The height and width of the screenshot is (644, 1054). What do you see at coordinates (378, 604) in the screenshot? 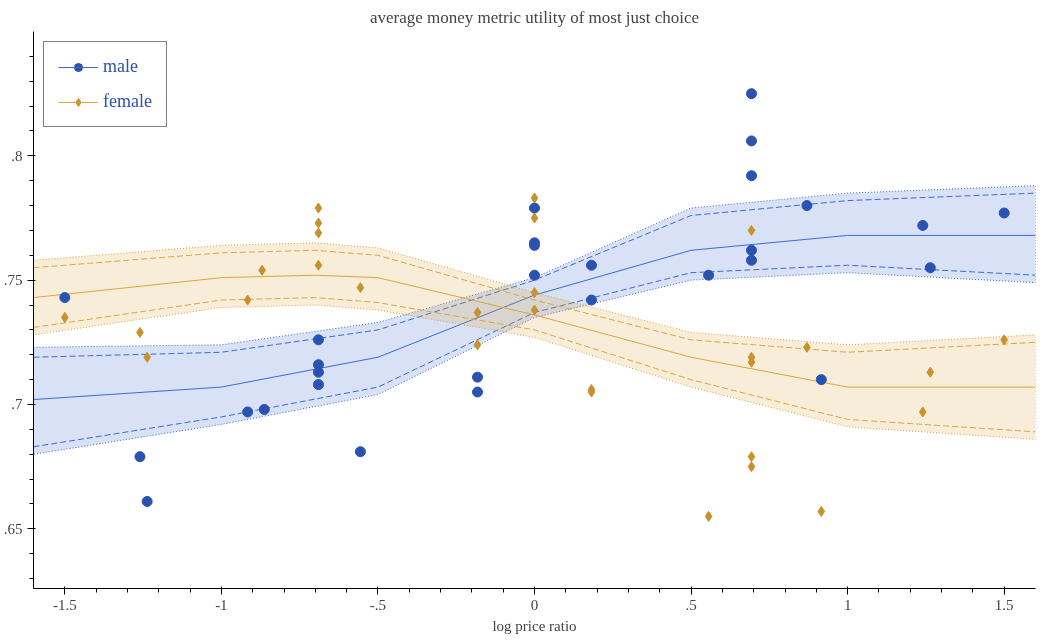
I see `x-tick-label: -.5` at bounding box center [378, 604].